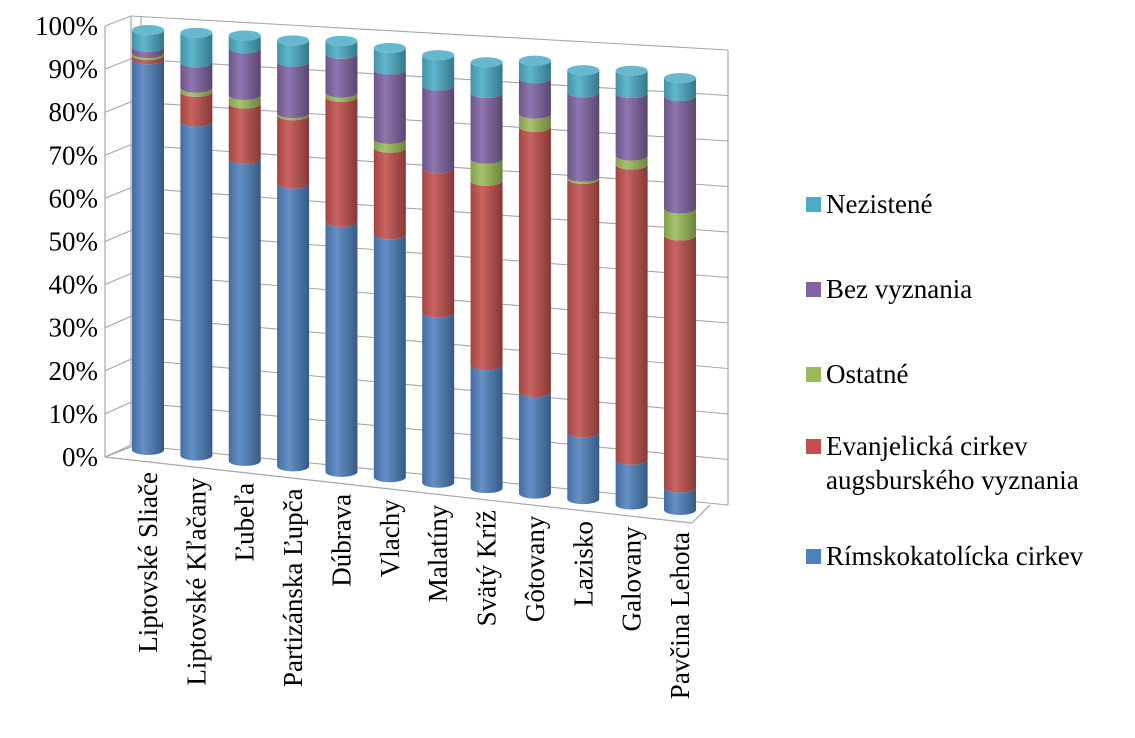 The image size is (1135, 738). What do you see at coordinates (74, 69) in the screenshot?
I see `y-tick-label: 90%` at bounding box center [74, 69].